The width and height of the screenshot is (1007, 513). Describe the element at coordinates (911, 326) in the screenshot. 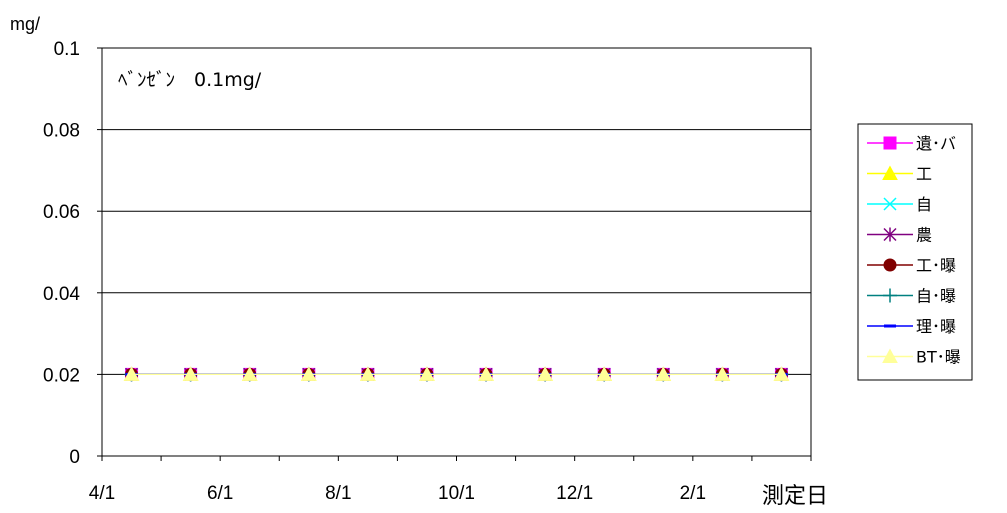

I see `legend-item: 理･曝` at that location.